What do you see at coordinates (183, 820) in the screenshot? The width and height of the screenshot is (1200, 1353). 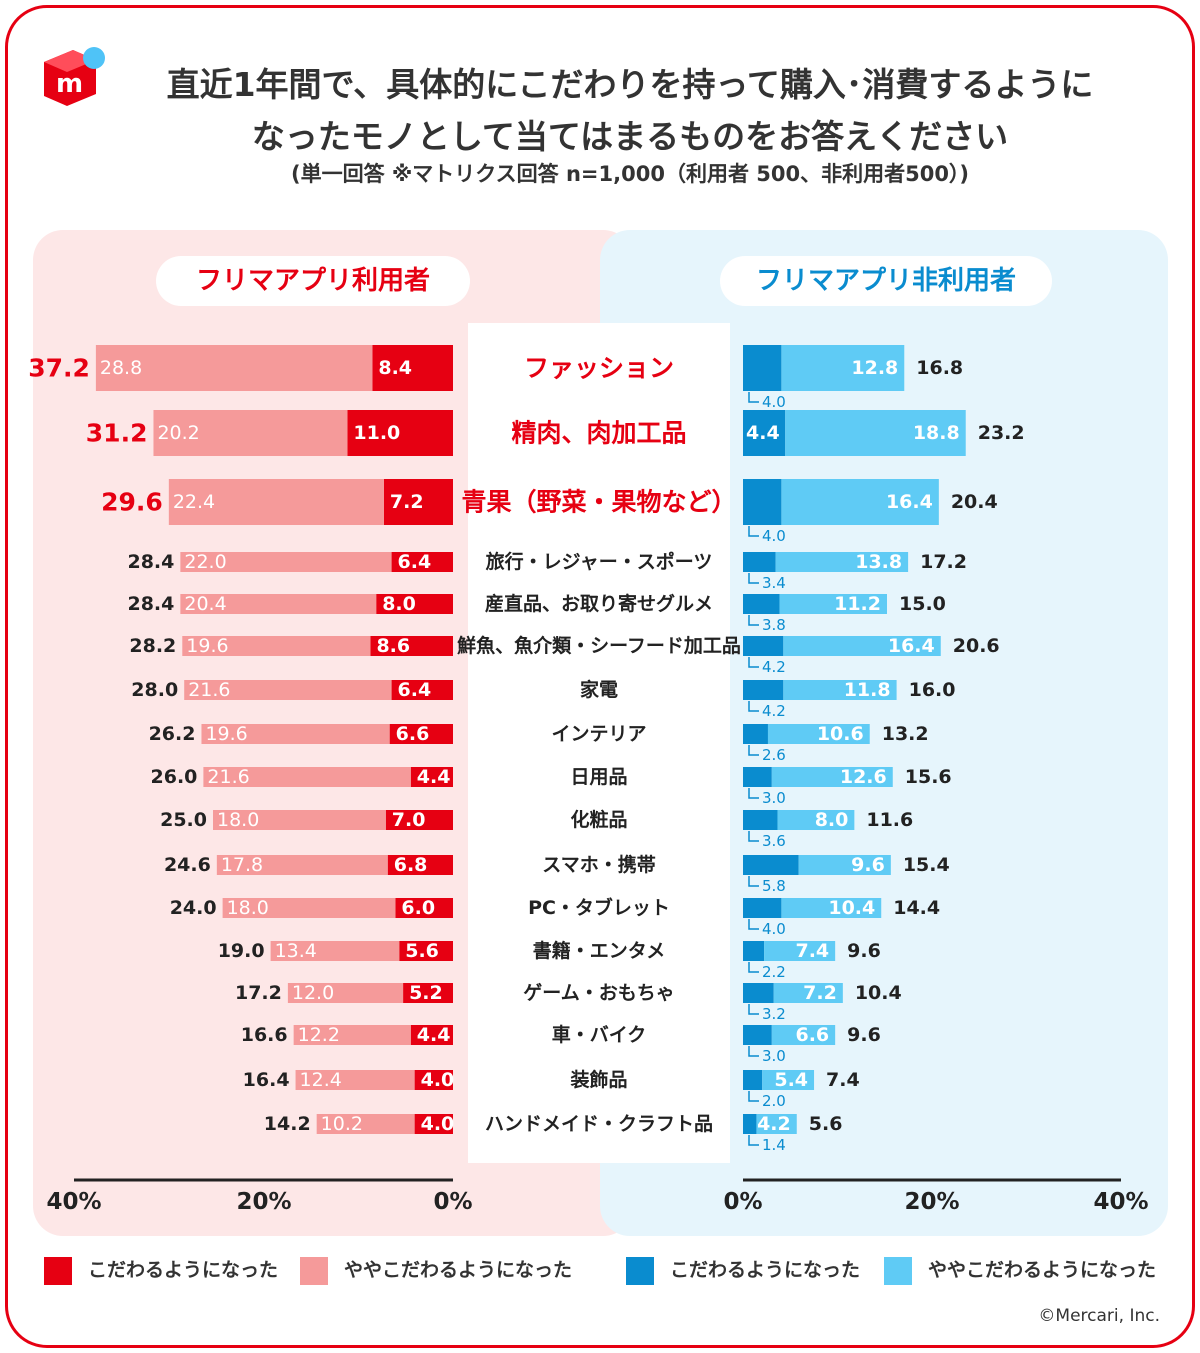 I see `user-total-label: 25.0` at bounding box center [183, 820].